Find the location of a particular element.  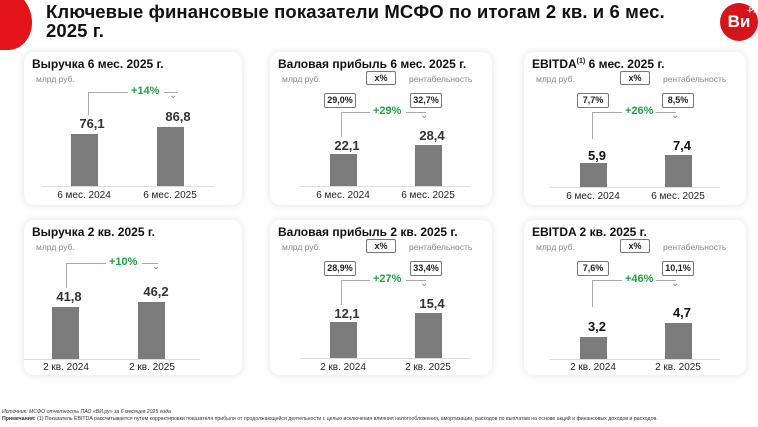

growth-label: +27% is located at coordinates (387, 279).